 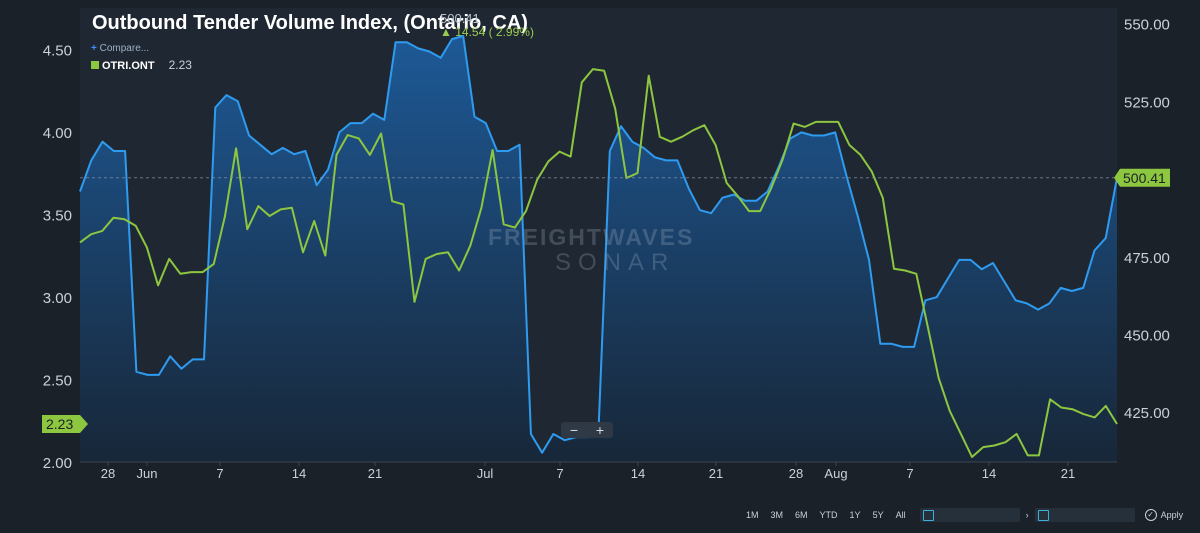 I want to click on x-axis-tick-label: Jul, so click(x=485, y=473).